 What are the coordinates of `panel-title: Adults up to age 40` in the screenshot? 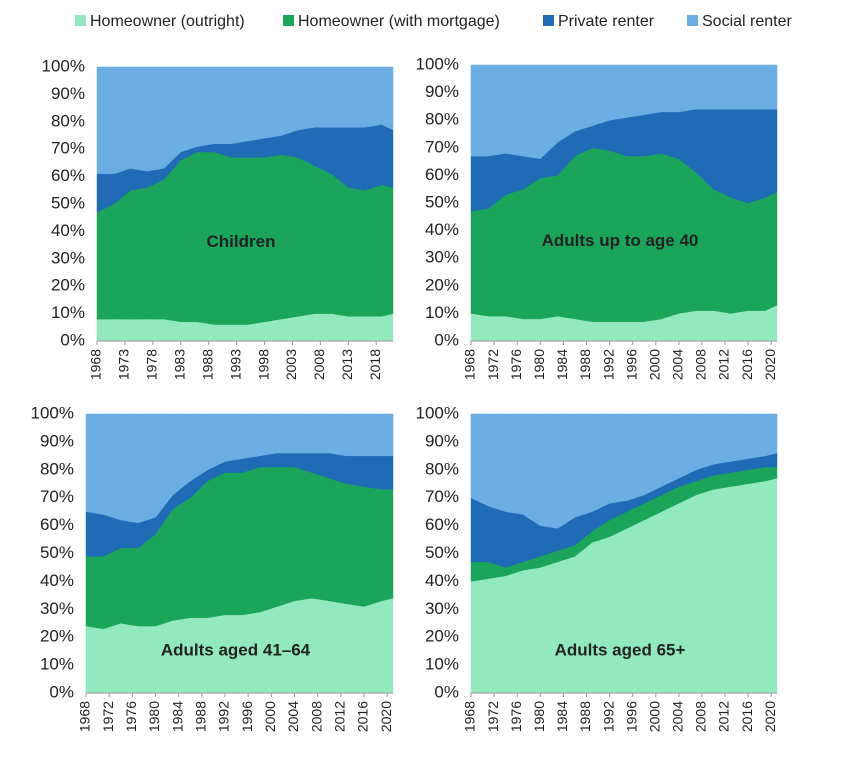 It's located at (620, 240).